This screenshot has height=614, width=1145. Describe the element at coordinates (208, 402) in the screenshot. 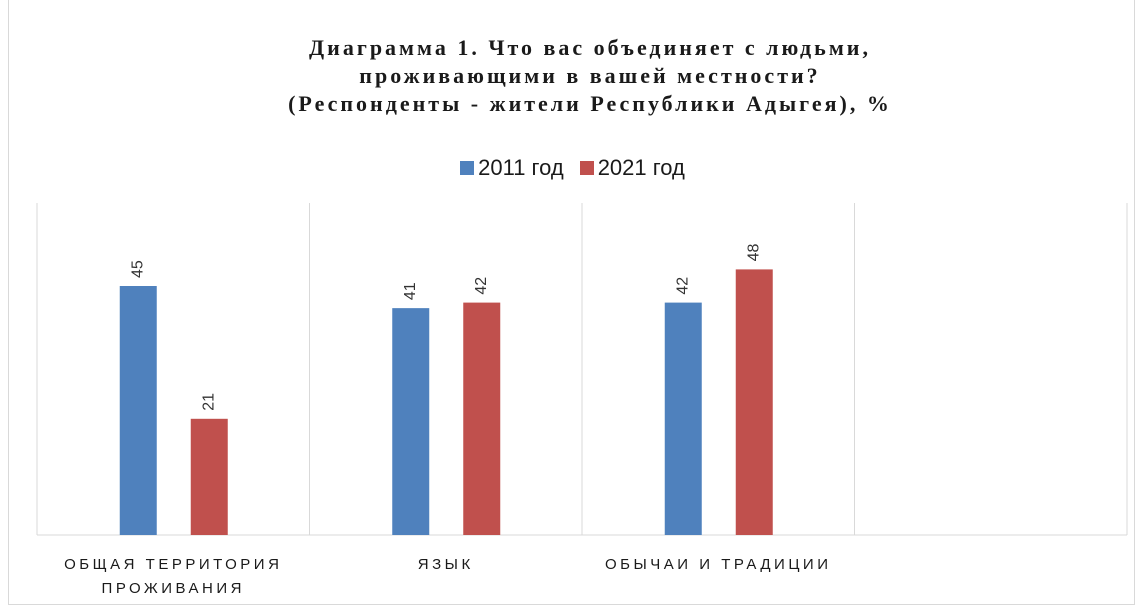

I see `data-label: 21` at that location.